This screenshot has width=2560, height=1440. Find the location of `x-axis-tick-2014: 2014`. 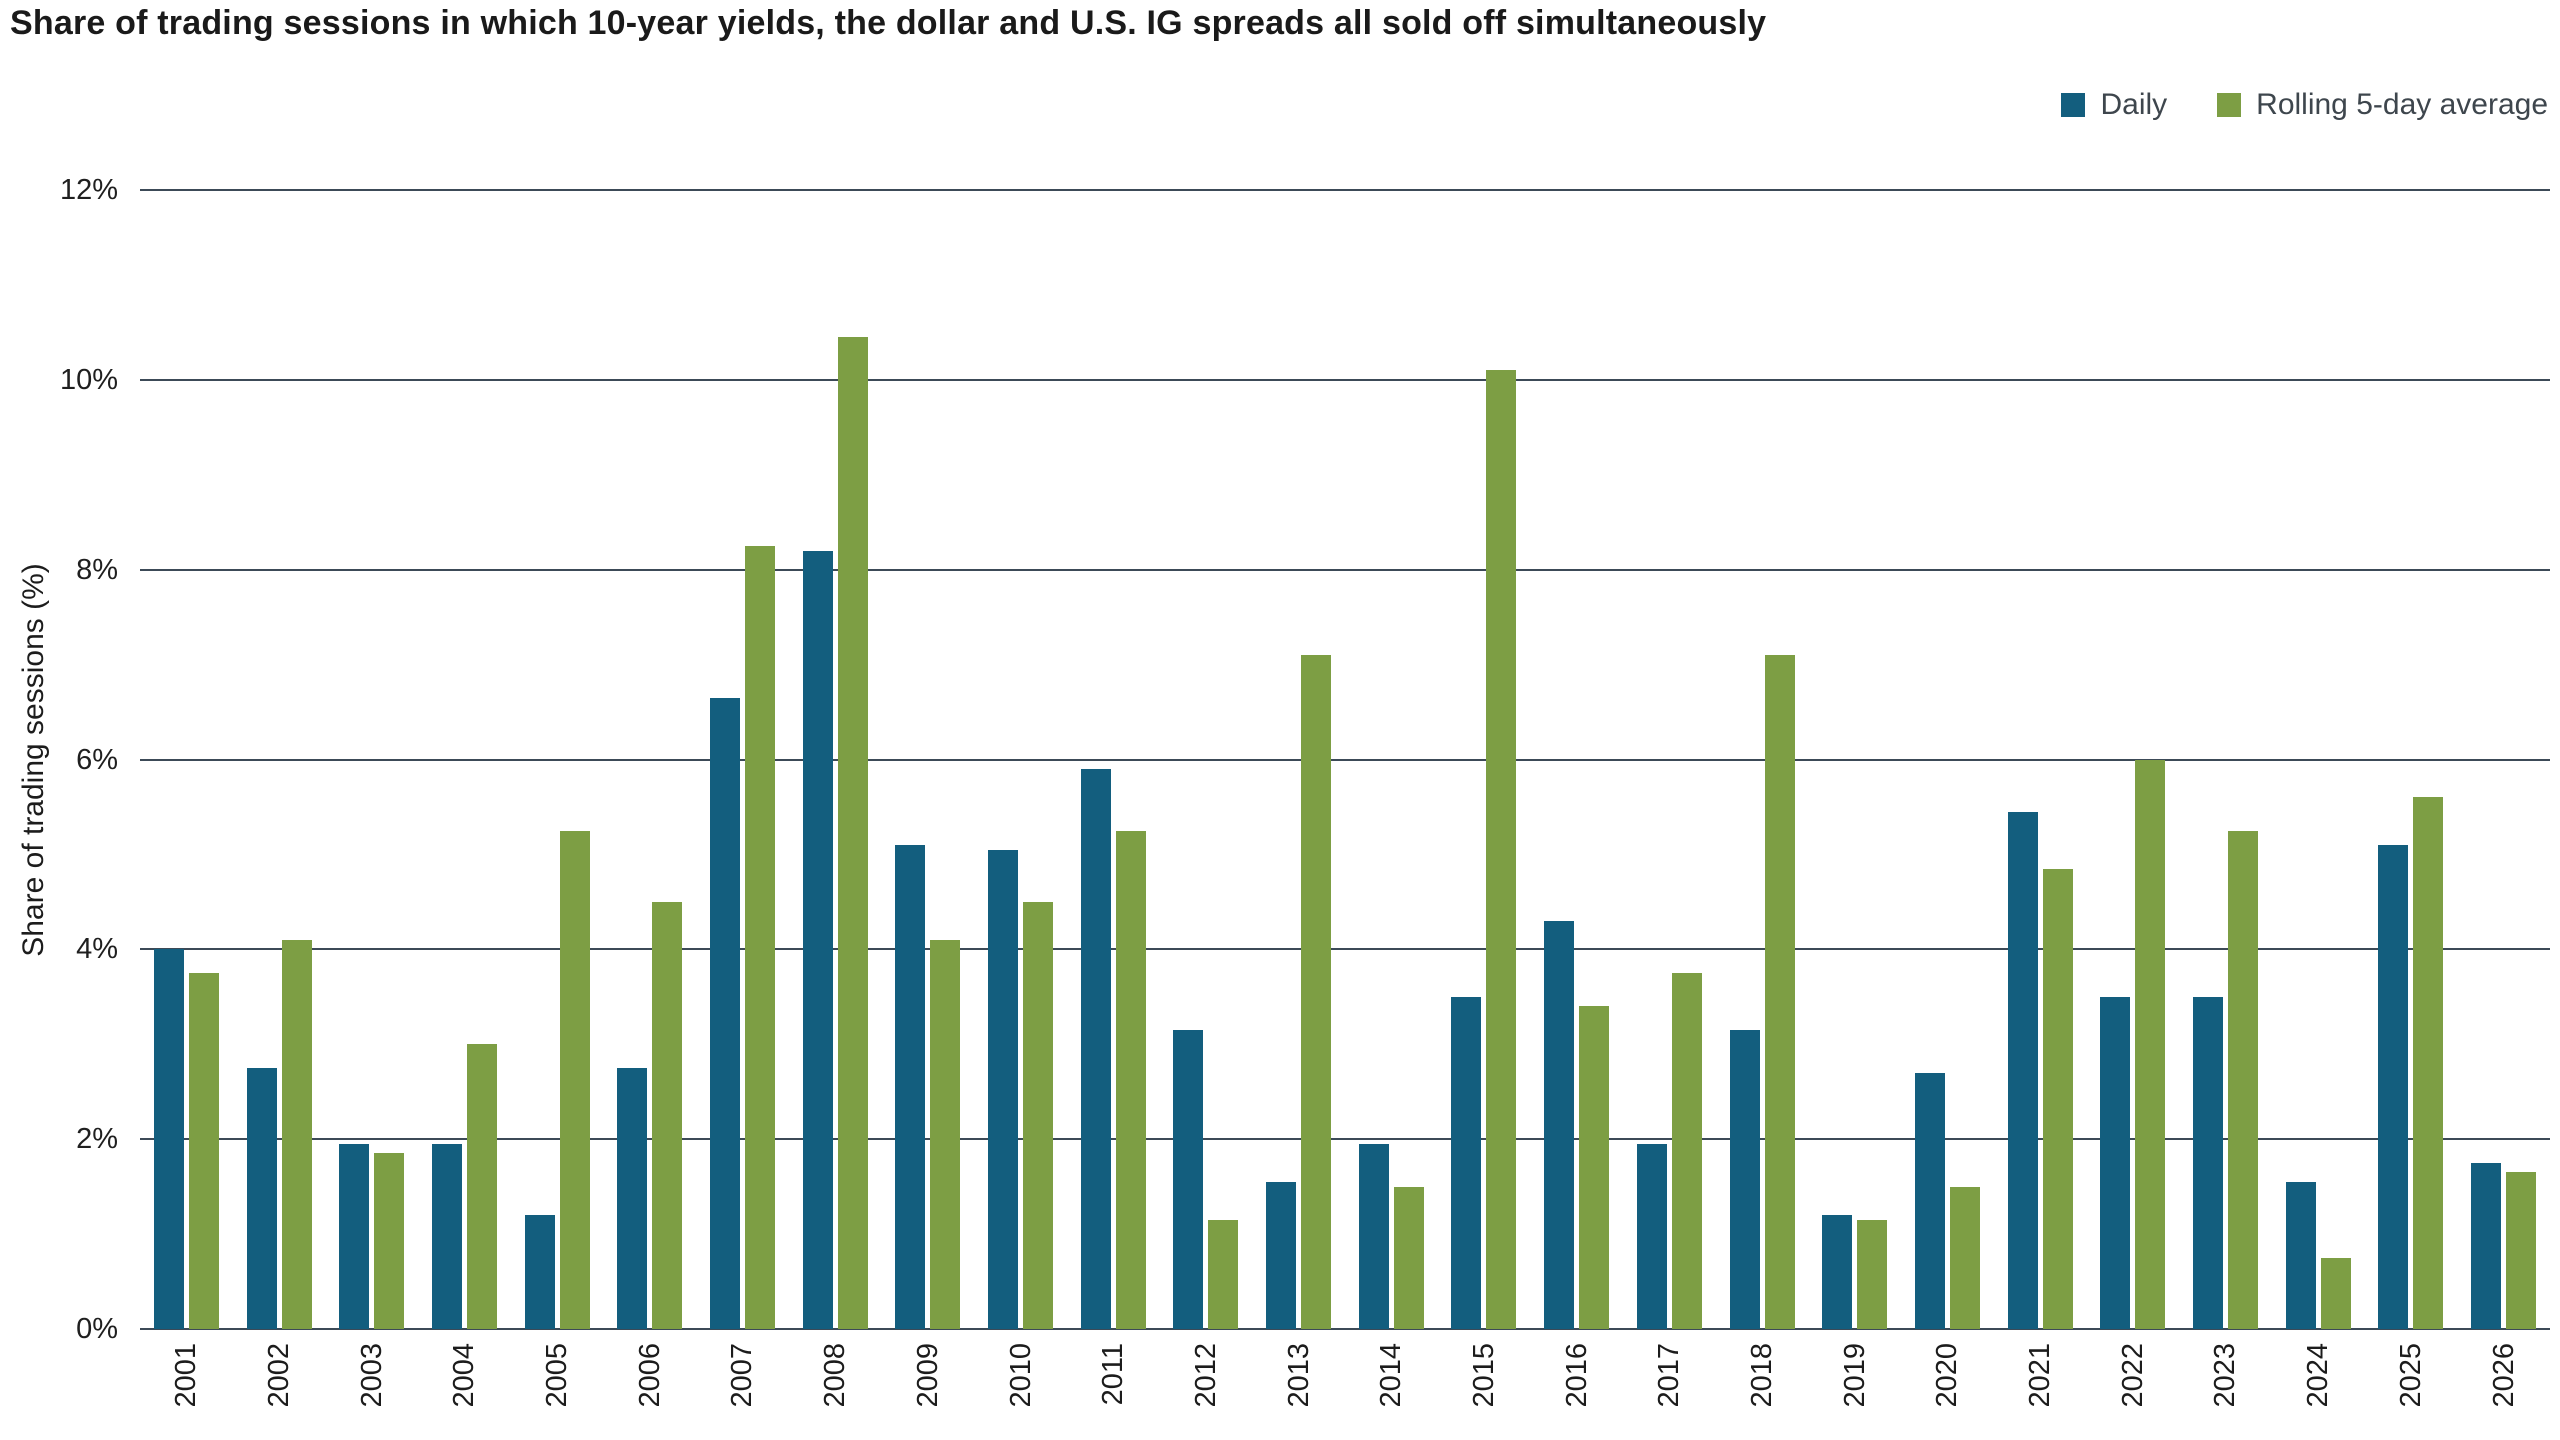

x-axis-tick-2014: 2014 is located at coordinates (1391, 1389).